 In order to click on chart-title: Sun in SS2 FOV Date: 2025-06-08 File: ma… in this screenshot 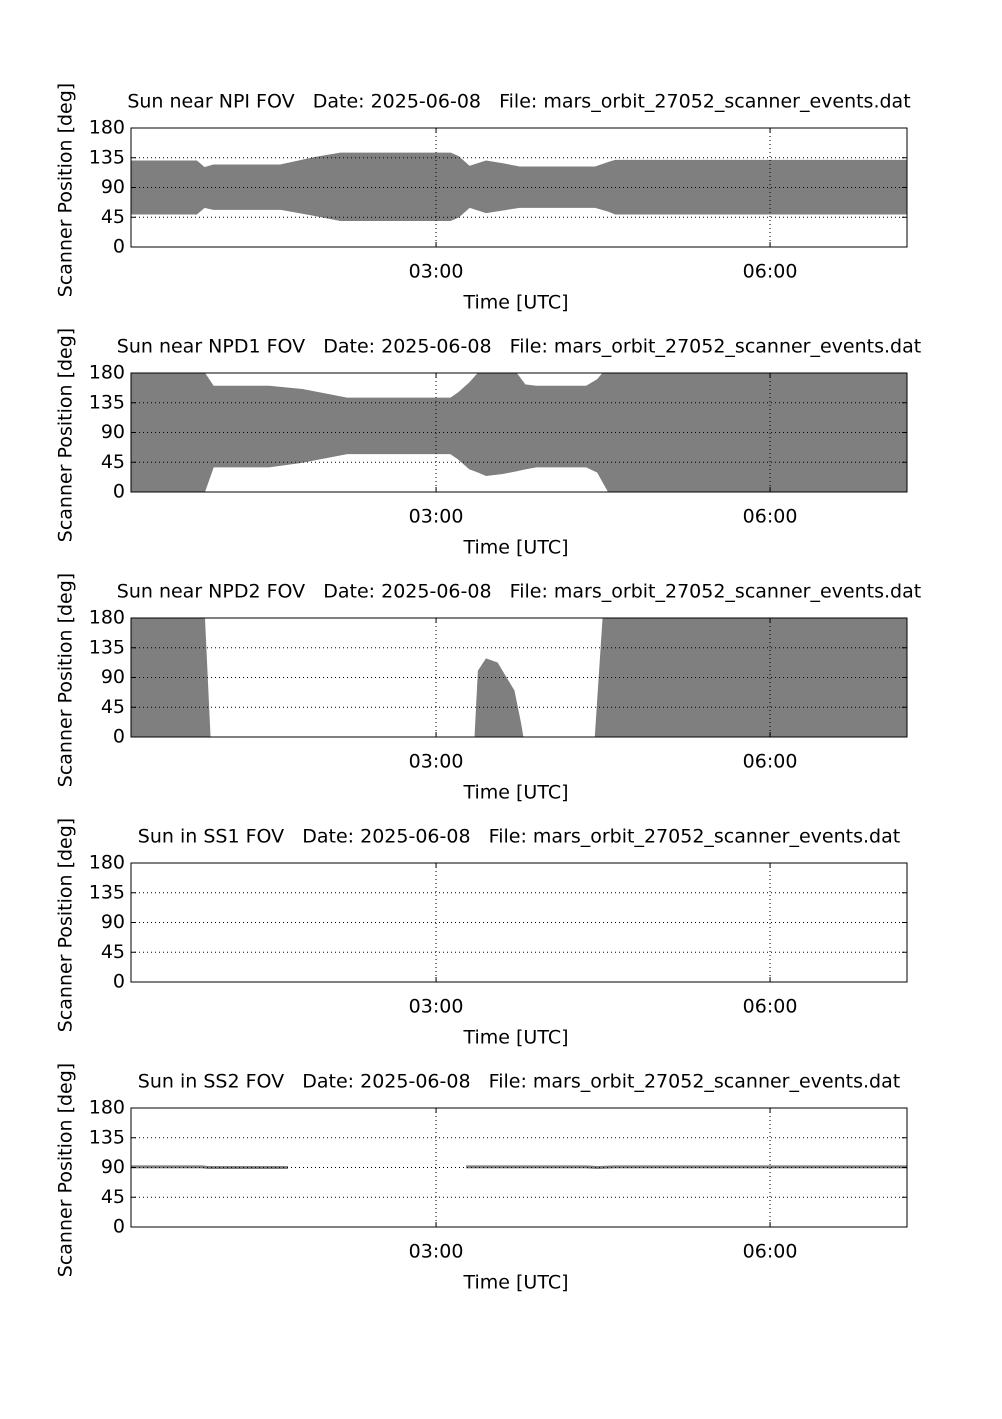, I will do `click(519, 1082)`.